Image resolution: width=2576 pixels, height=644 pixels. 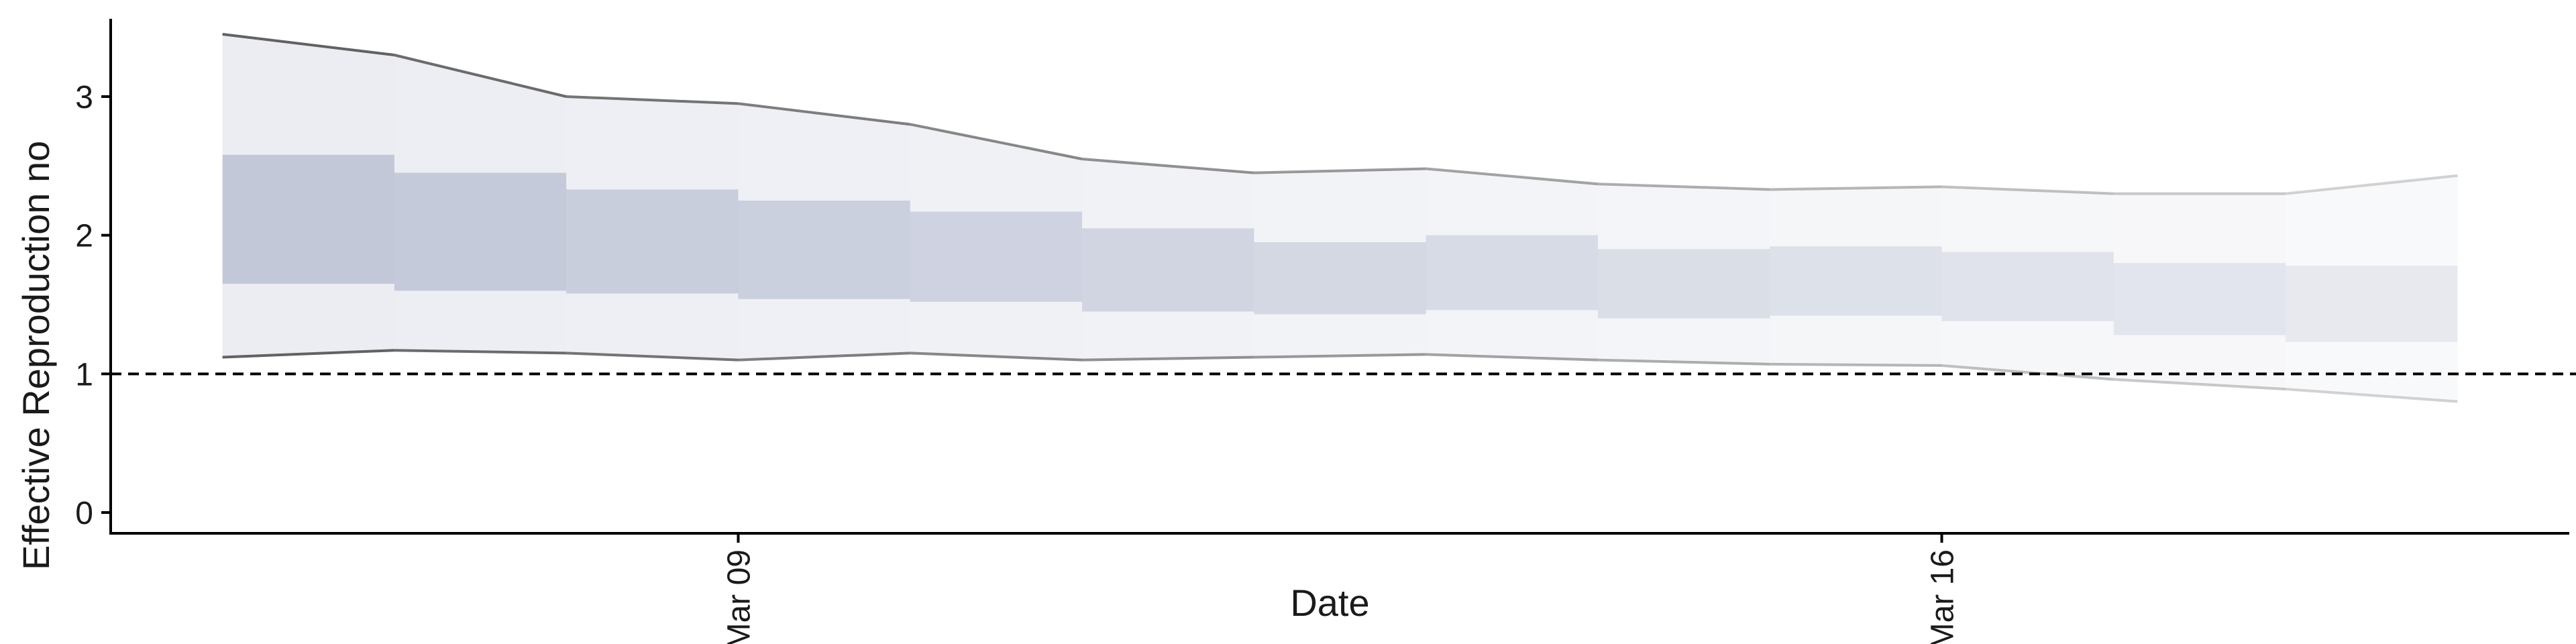 What do you see at coordinates (84, 513) in the screenshot?
I see `y-tick-label: 0` at bounding box center [84, 513].